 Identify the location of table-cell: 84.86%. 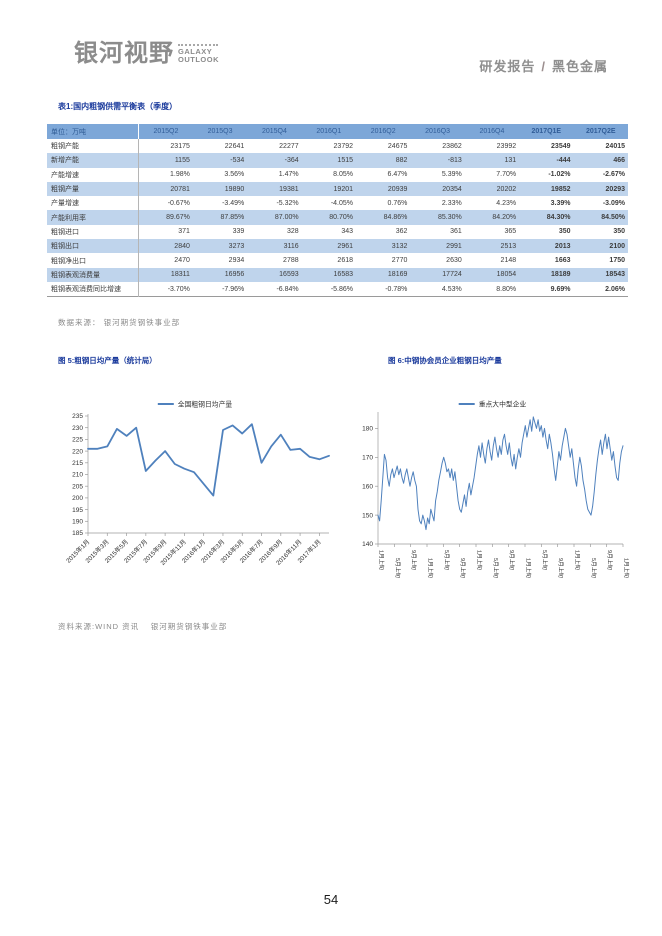
(383, 217).